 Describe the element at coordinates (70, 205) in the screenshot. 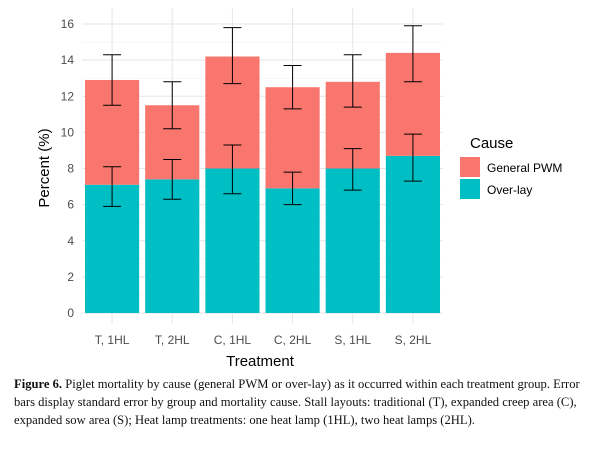

I see `y-tick-label: 6` at that location.